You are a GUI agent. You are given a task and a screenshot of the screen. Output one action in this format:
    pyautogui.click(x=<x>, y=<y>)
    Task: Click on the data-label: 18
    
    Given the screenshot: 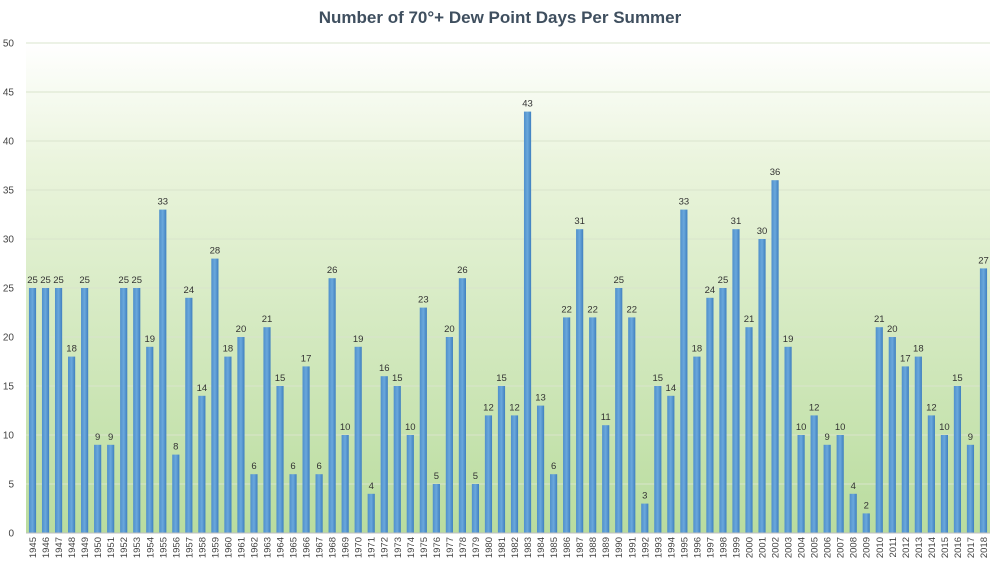 What is the action you would take?
    pyautogui.click(x=71, y=349)
    